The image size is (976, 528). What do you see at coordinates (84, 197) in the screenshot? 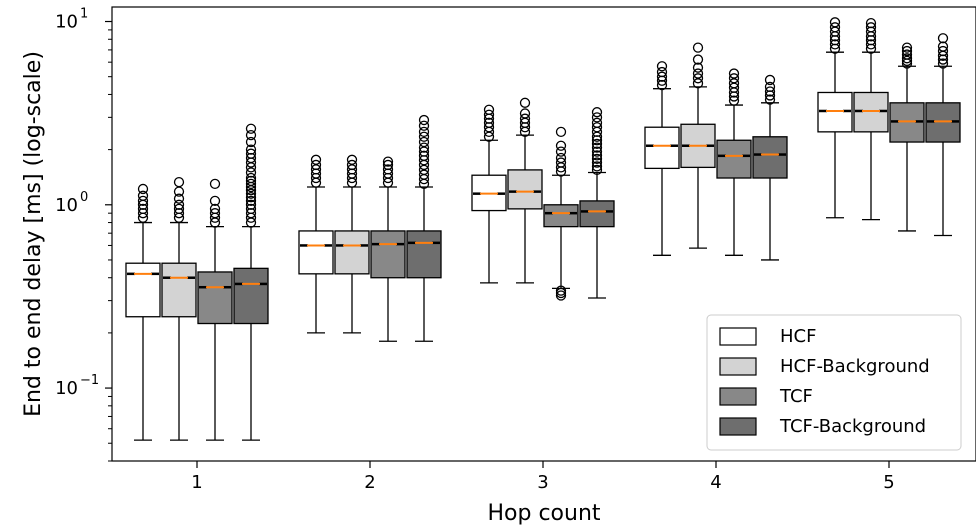
I see `y-tick-exponent: 0` at bounding box center [84, 197].